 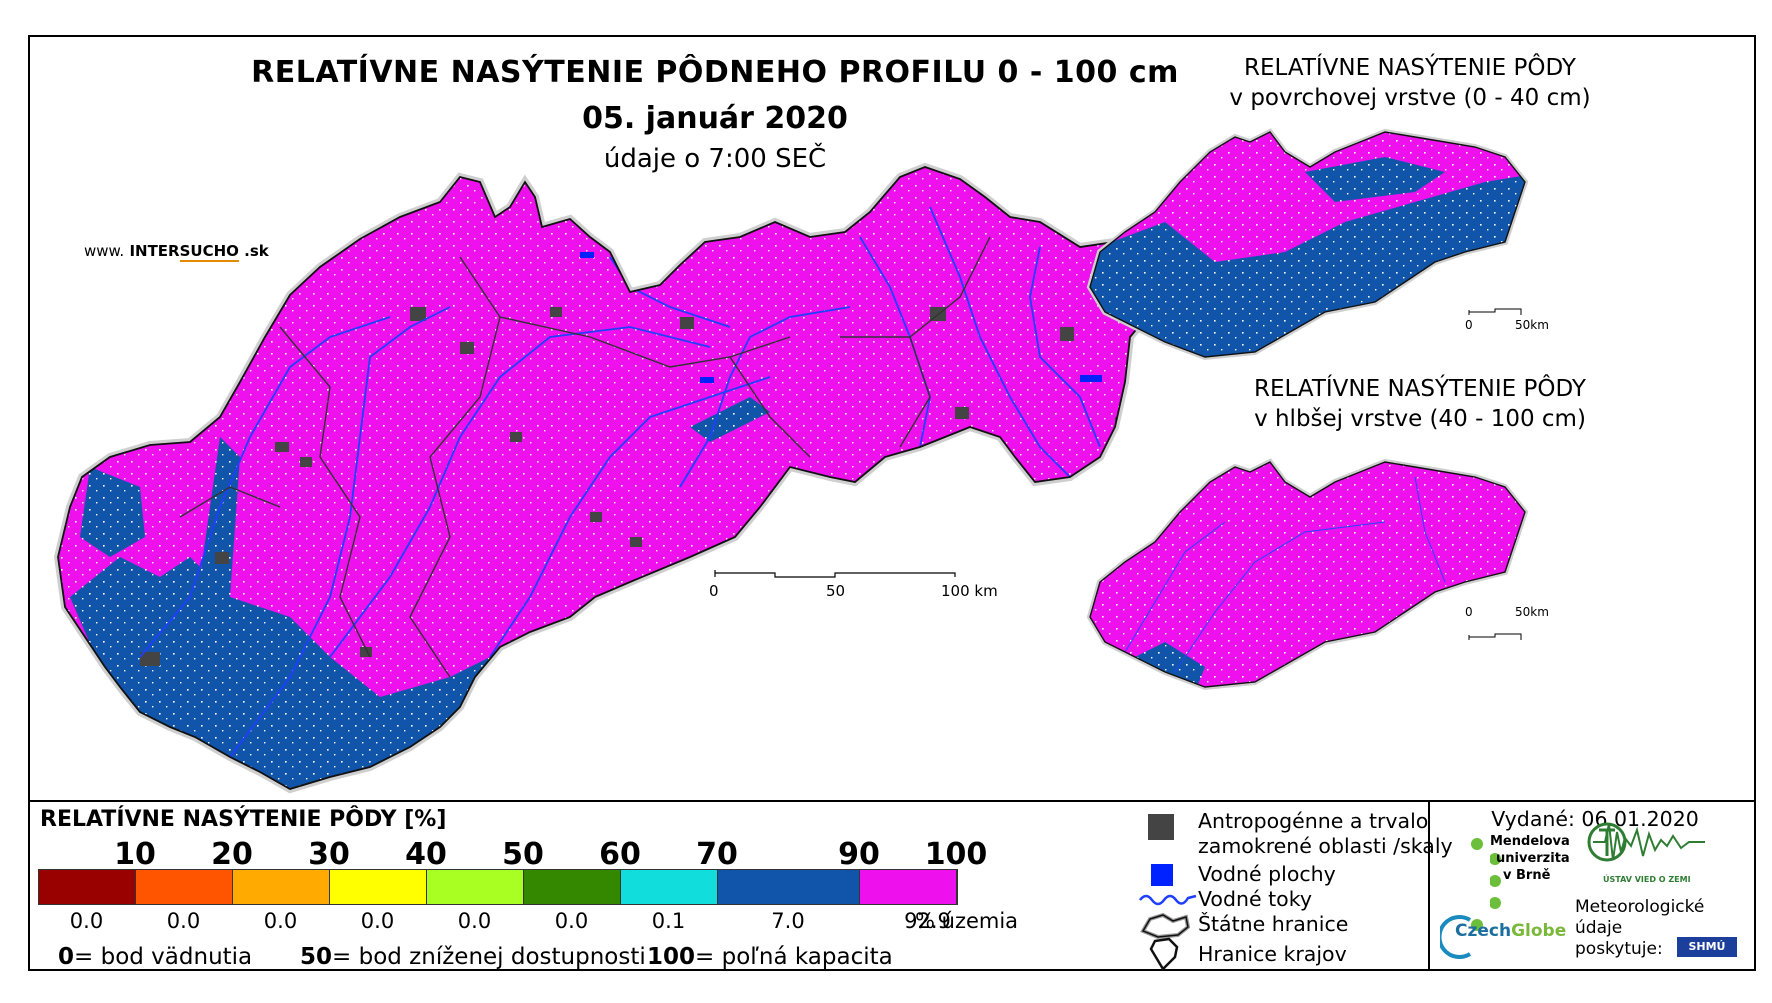 What do you see at coordinates (1532, 325) in the screenshot?
I see `inset1-scale-50: 50km` at bounding box center [1532, 325].